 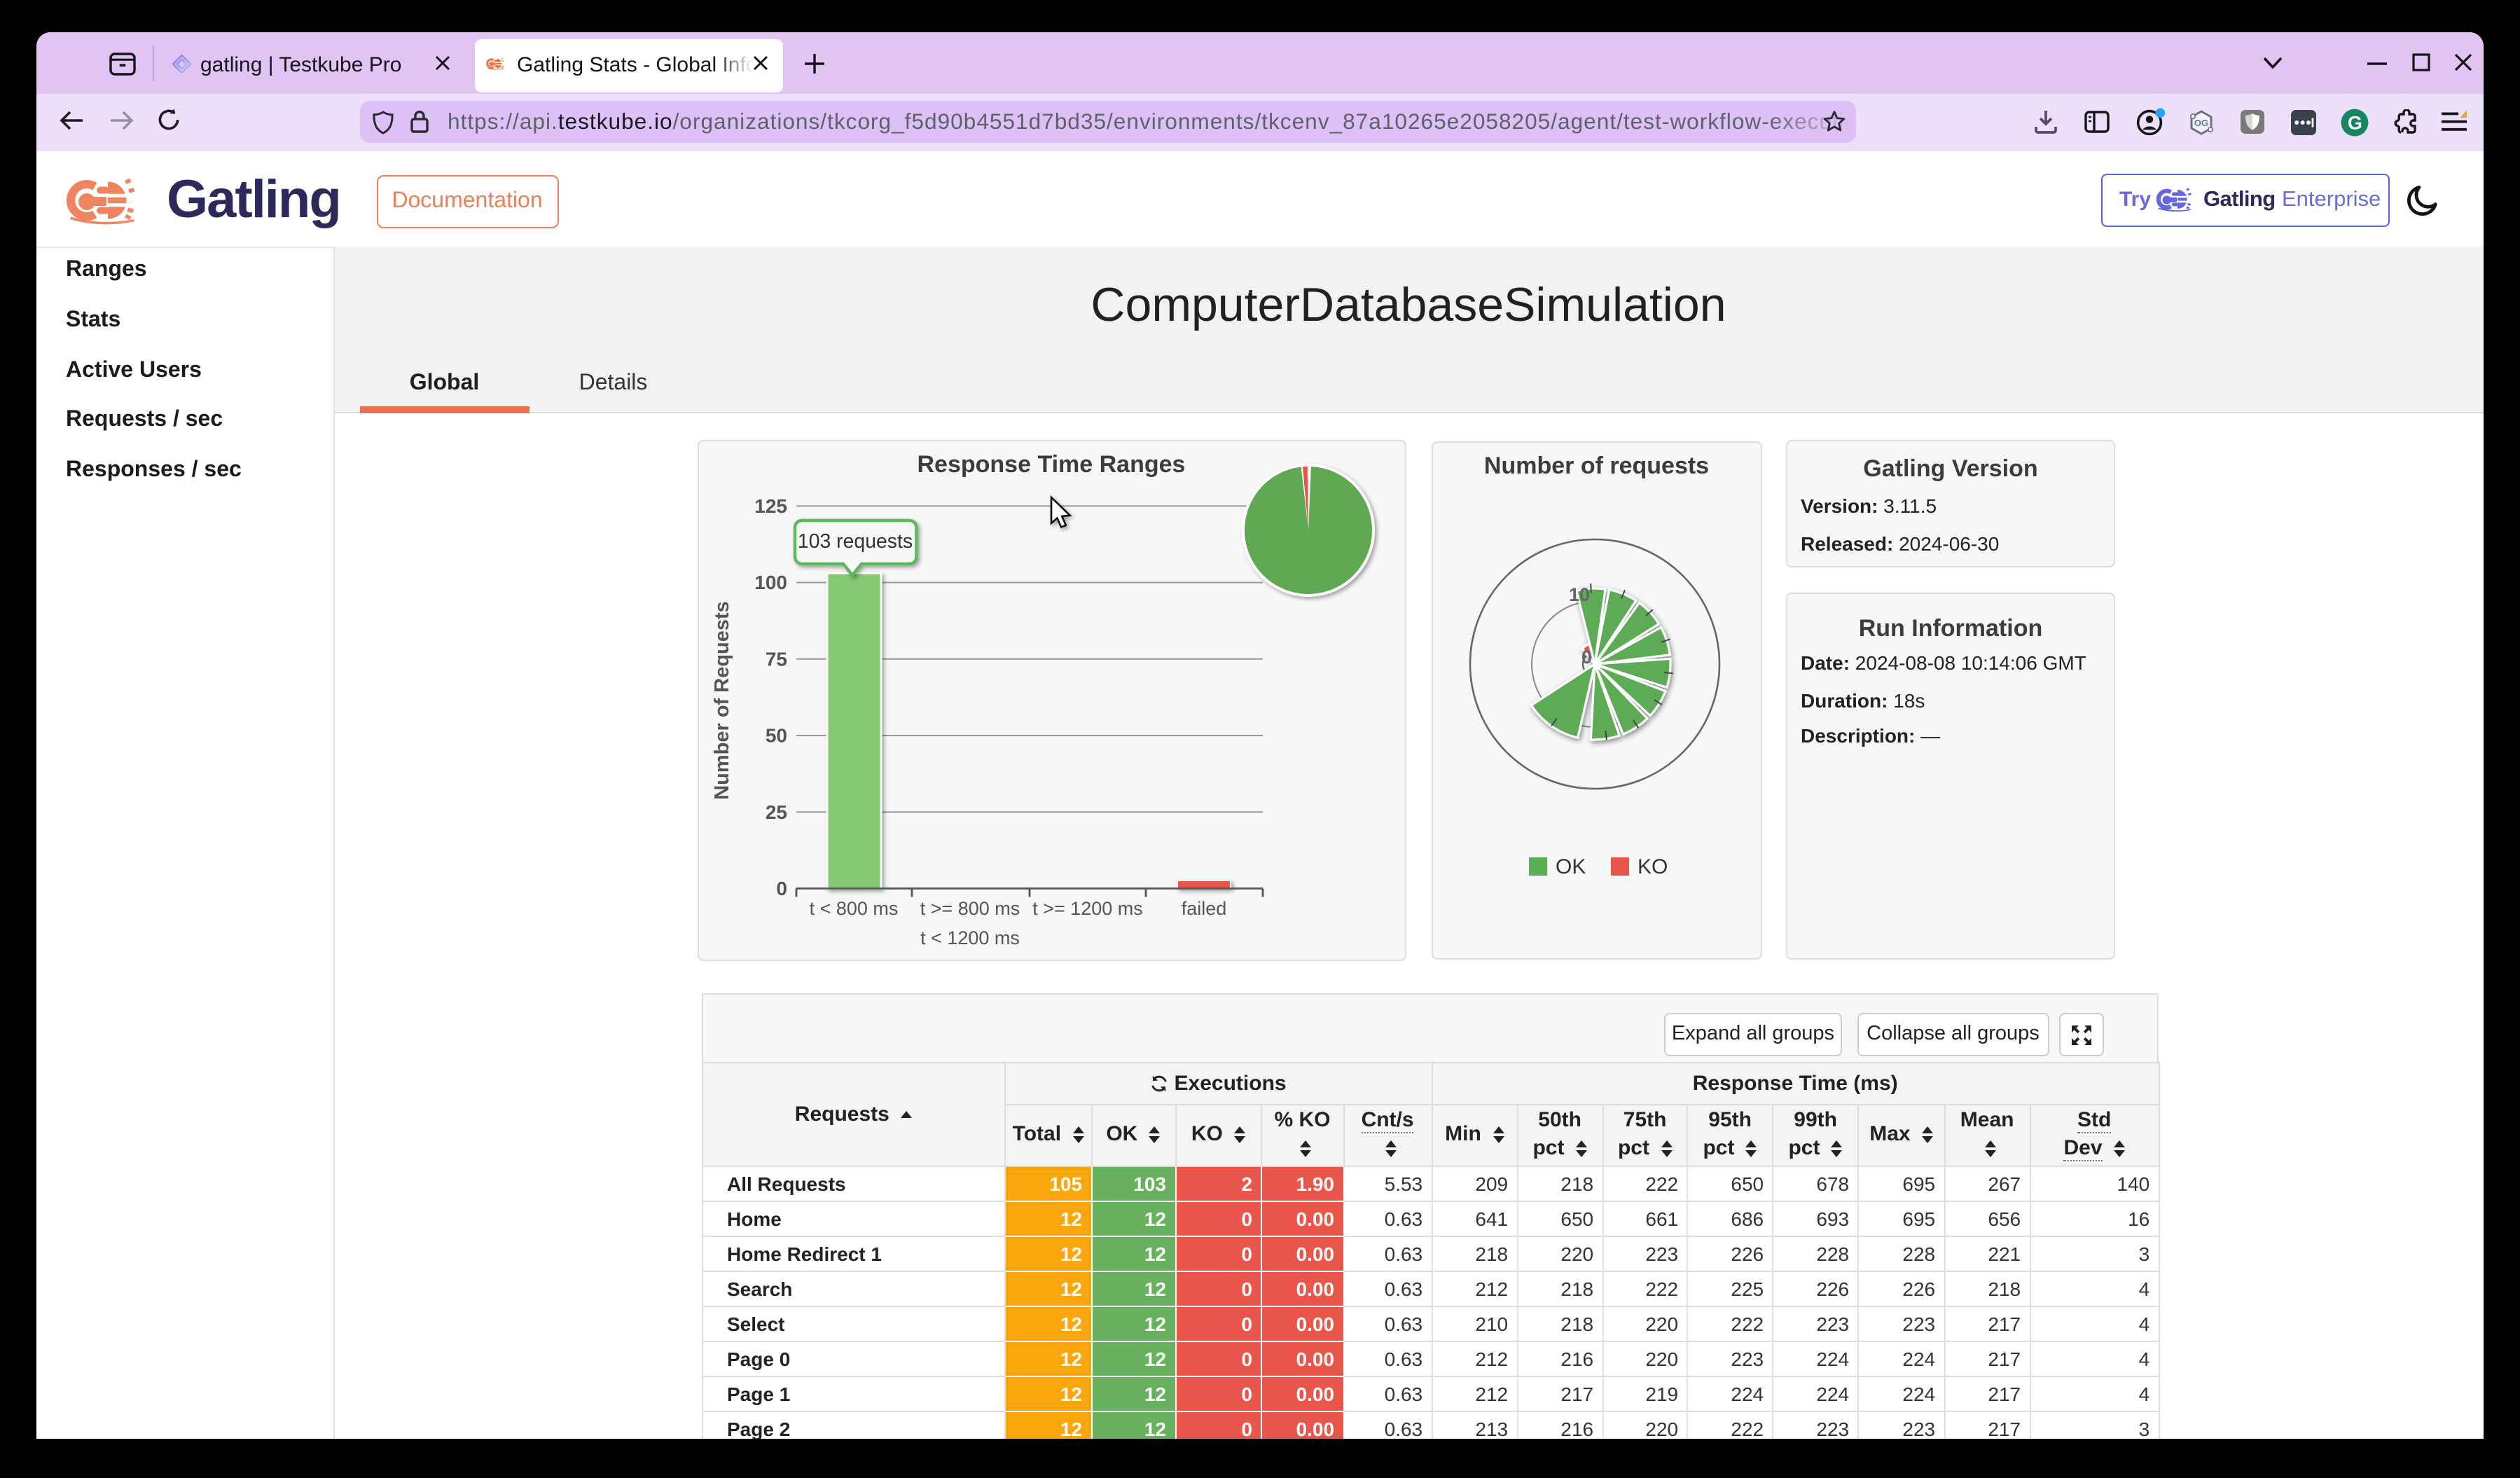 What do you see at coordinates (854, 541) in the screenshot?
I see `svg-text: 103 requests` at bounding box center [854, 541].